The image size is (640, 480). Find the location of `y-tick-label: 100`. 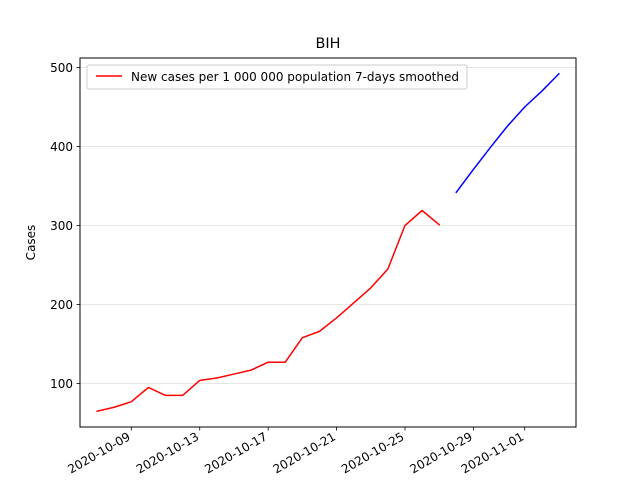

y-tick-label: 100 is located at coordinates (61, 384).